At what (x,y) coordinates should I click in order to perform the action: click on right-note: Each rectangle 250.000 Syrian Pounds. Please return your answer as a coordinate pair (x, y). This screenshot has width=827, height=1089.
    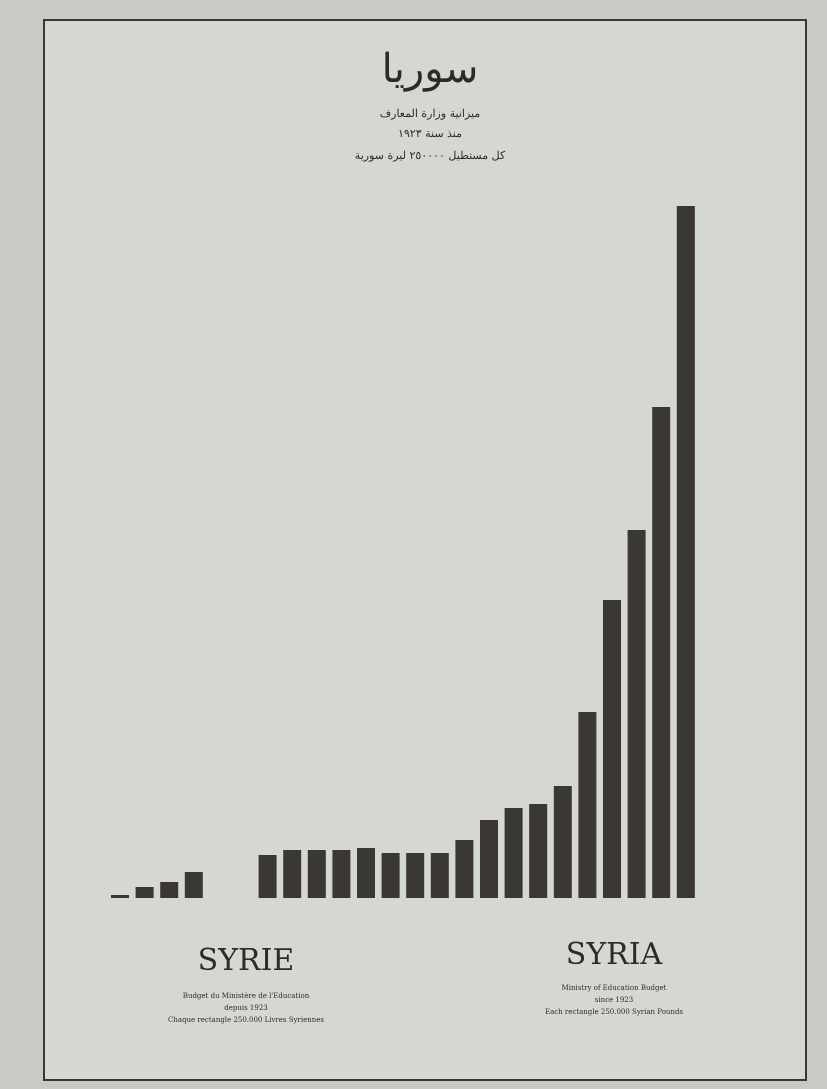
    Looking at the image, I should click on (614, 1012).